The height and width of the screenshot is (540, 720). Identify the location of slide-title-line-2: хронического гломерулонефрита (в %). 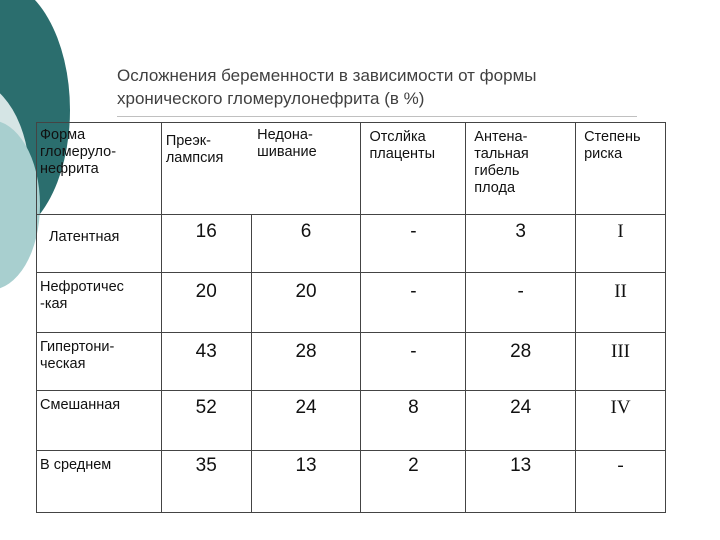
(271, 98).